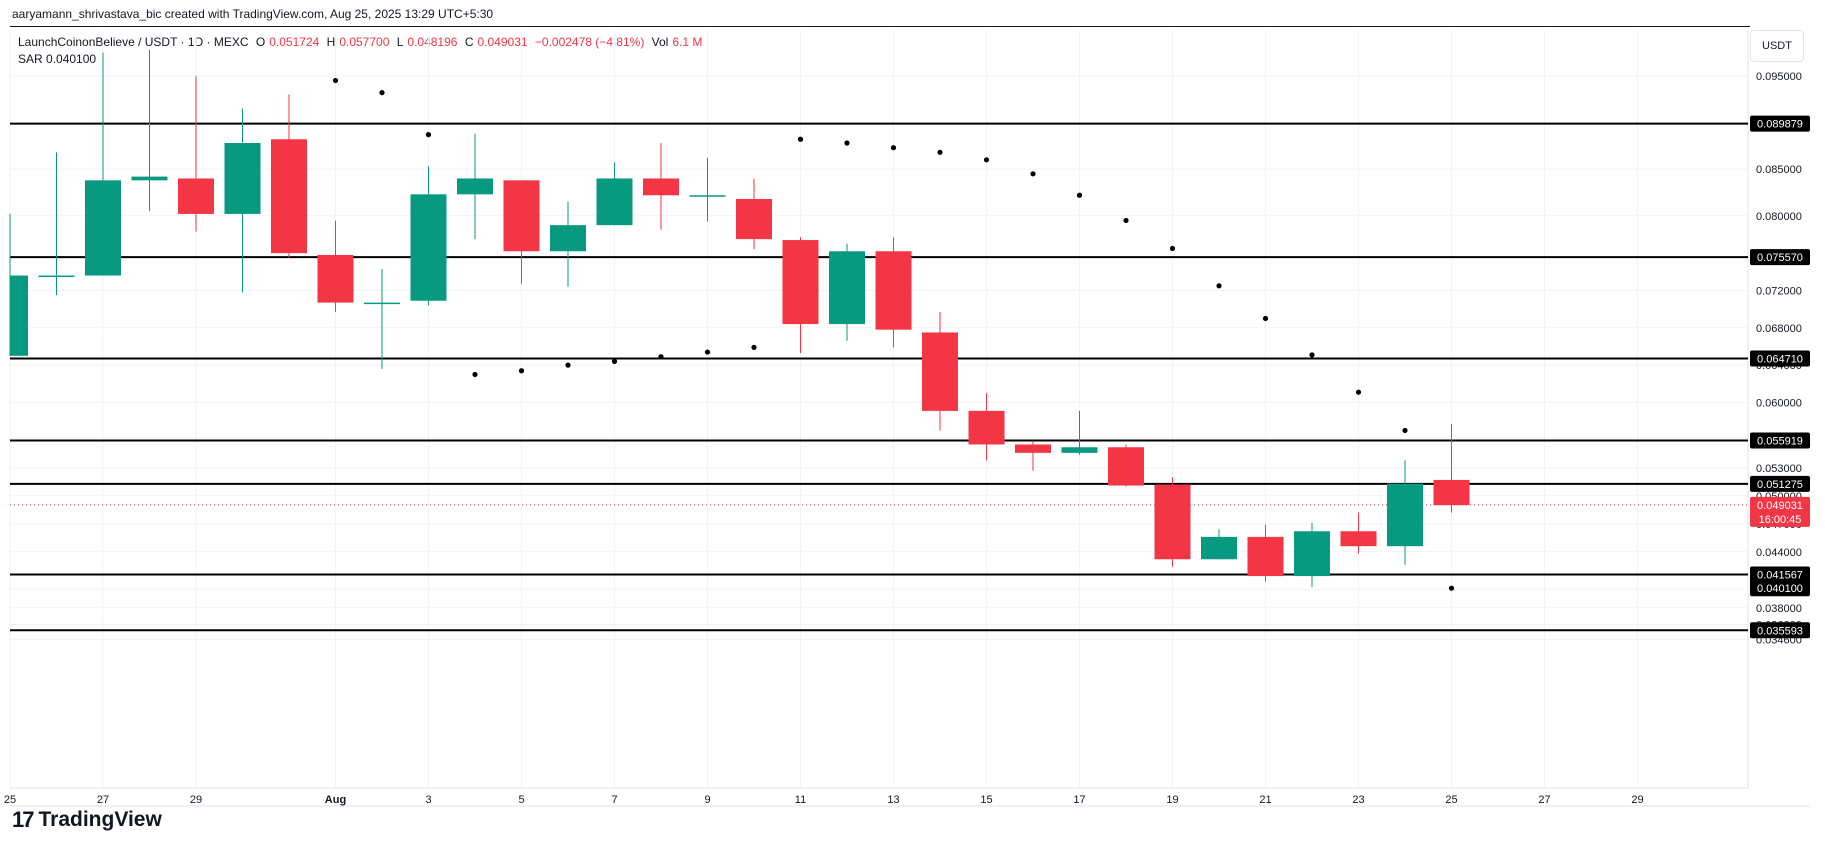 The image size is (1825, 849). What do you see at coordinates (331, 42) in the screenshot?
I see `high-label: H` at bounding box center [331, 42].